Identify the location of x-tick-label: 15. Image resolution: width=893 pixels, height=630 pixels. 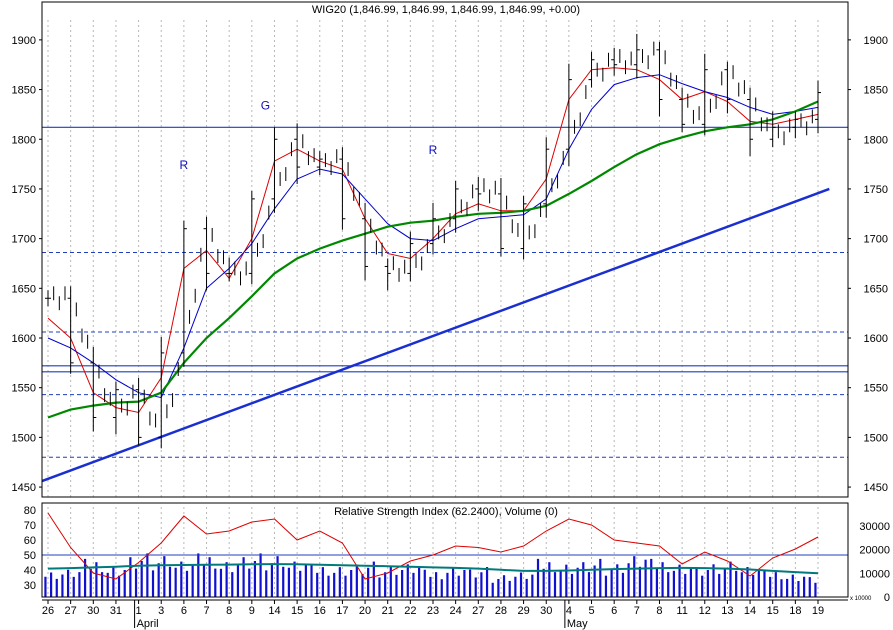
(773, 611).